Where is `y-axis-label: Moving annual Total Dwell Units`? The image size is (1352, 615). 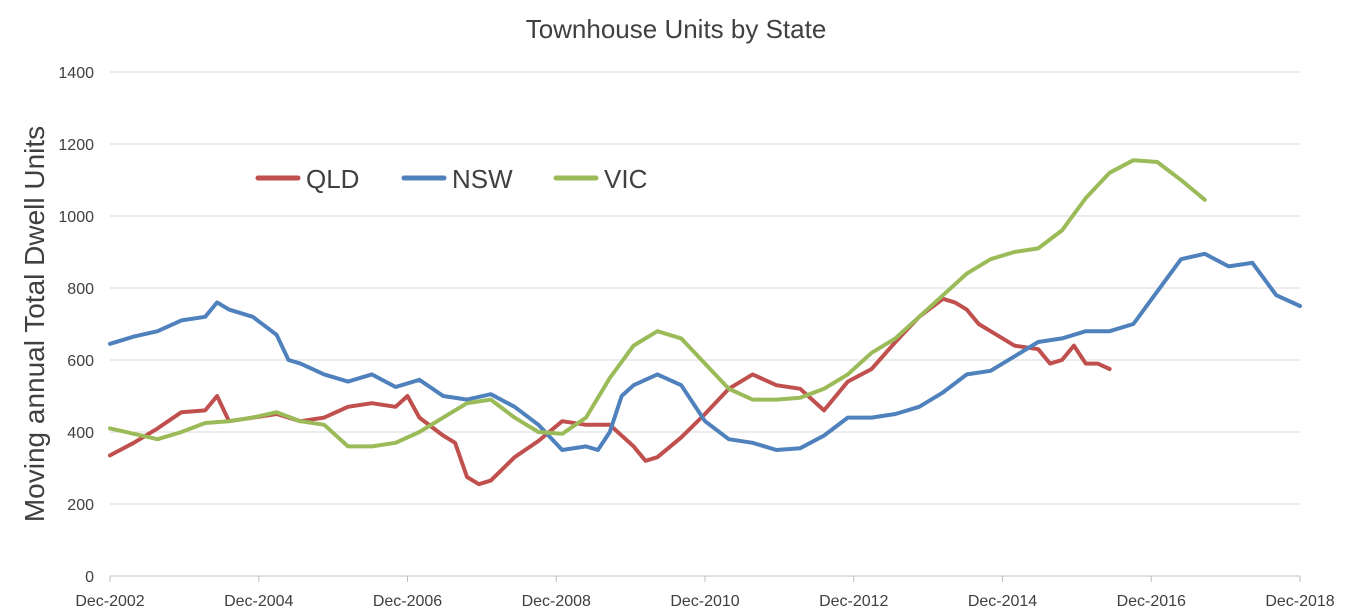
y-axis-label: Moving annual Total Dwell Units is located at coordinates (34, 324).